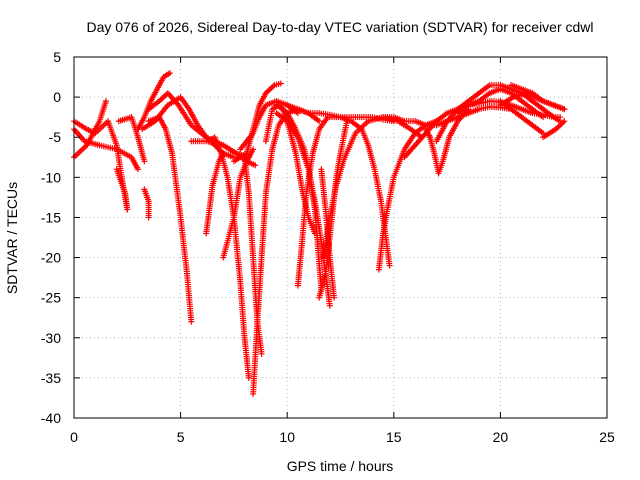  I want to click on x-tick-label: 10, so click(287, 437).